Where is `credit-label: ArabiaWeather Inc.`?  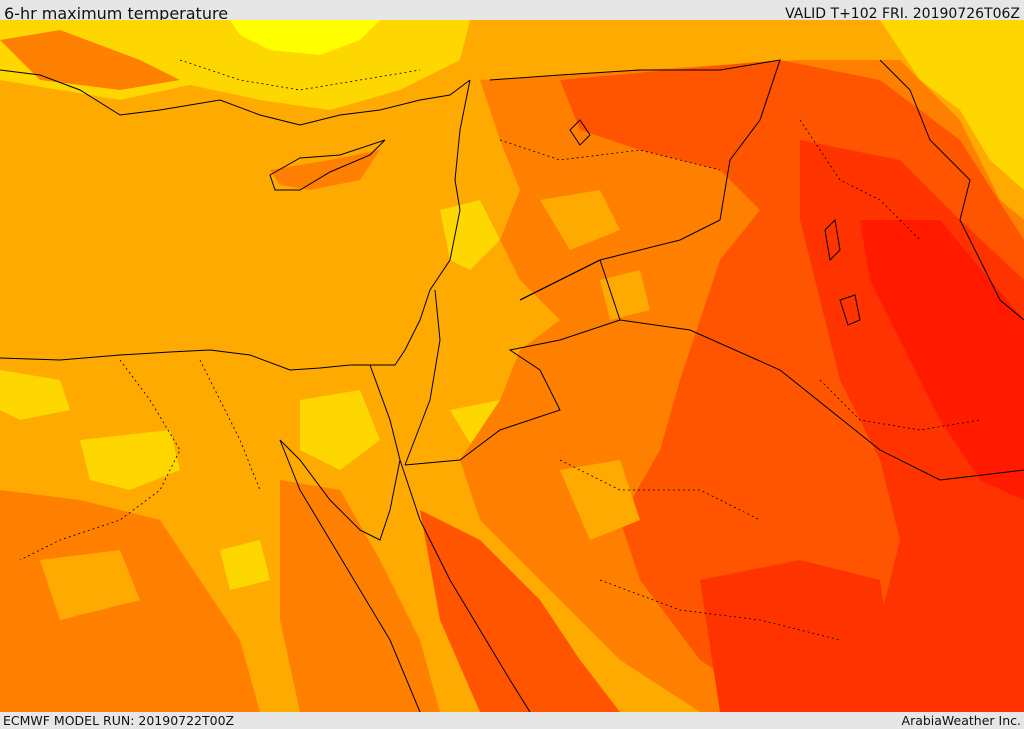
credit-label: ArabiaWeather Inc. is located at coordinates (961, 720).